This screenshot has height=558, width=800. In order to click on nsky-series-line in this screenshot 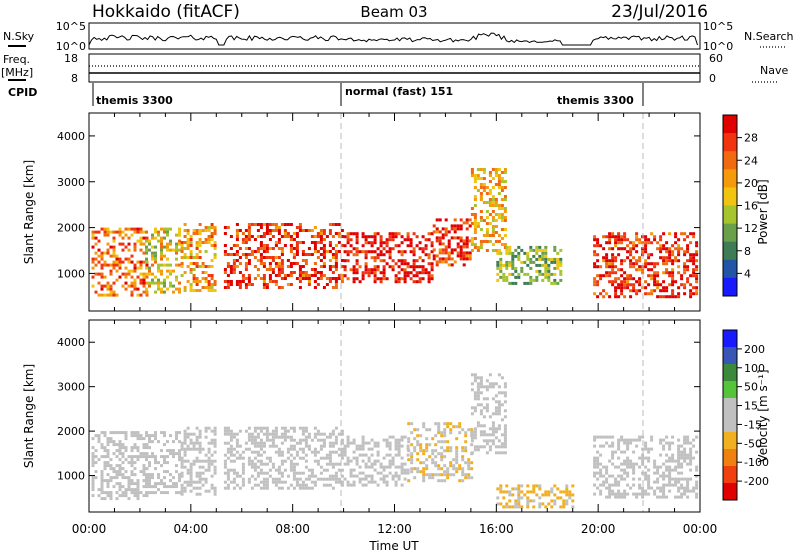, I will do `click(393, 39)`.